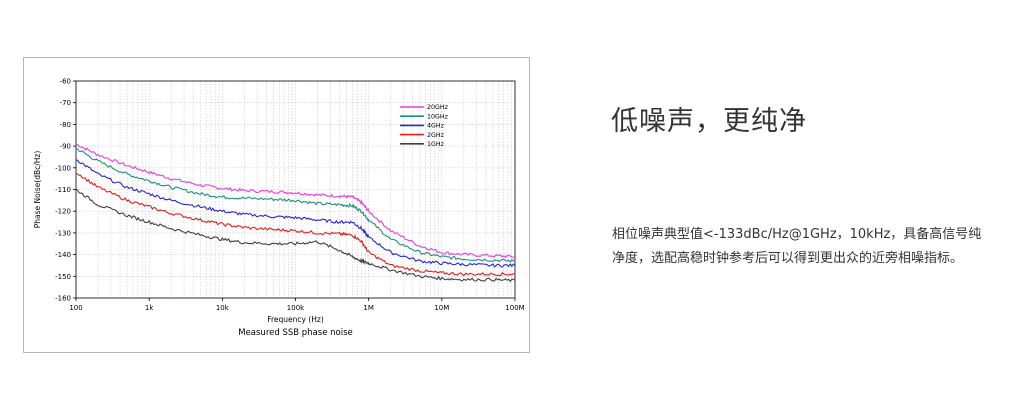 The width and height of the screenshot is (1013, 401). What do you see at coordinates (63, 168) in the screenshot?
I see `y-tick-label: -100` at bounding box center [63, 168].